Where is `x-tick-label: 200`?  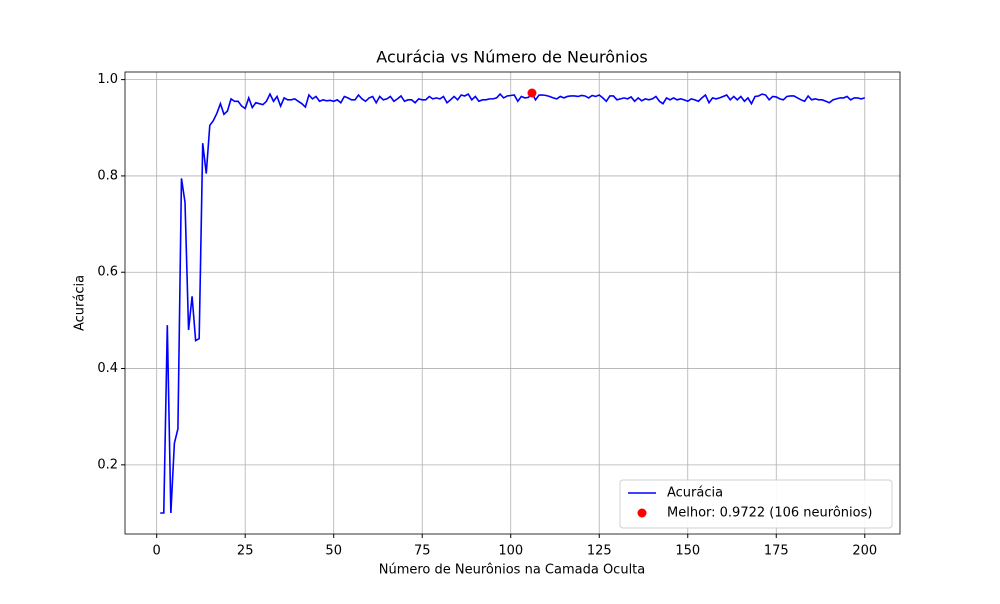
x-tick-label: 200 is located at coordinates (864, 551).